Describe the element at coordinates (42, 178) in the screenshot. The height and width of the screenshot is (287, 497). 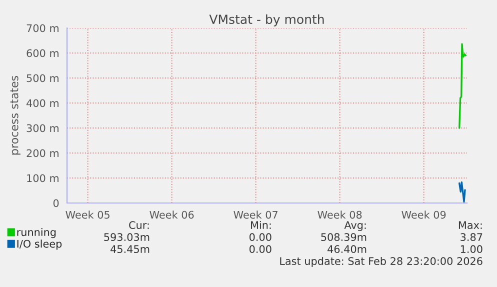
I see `y-tick-label: 100 m` at that location.